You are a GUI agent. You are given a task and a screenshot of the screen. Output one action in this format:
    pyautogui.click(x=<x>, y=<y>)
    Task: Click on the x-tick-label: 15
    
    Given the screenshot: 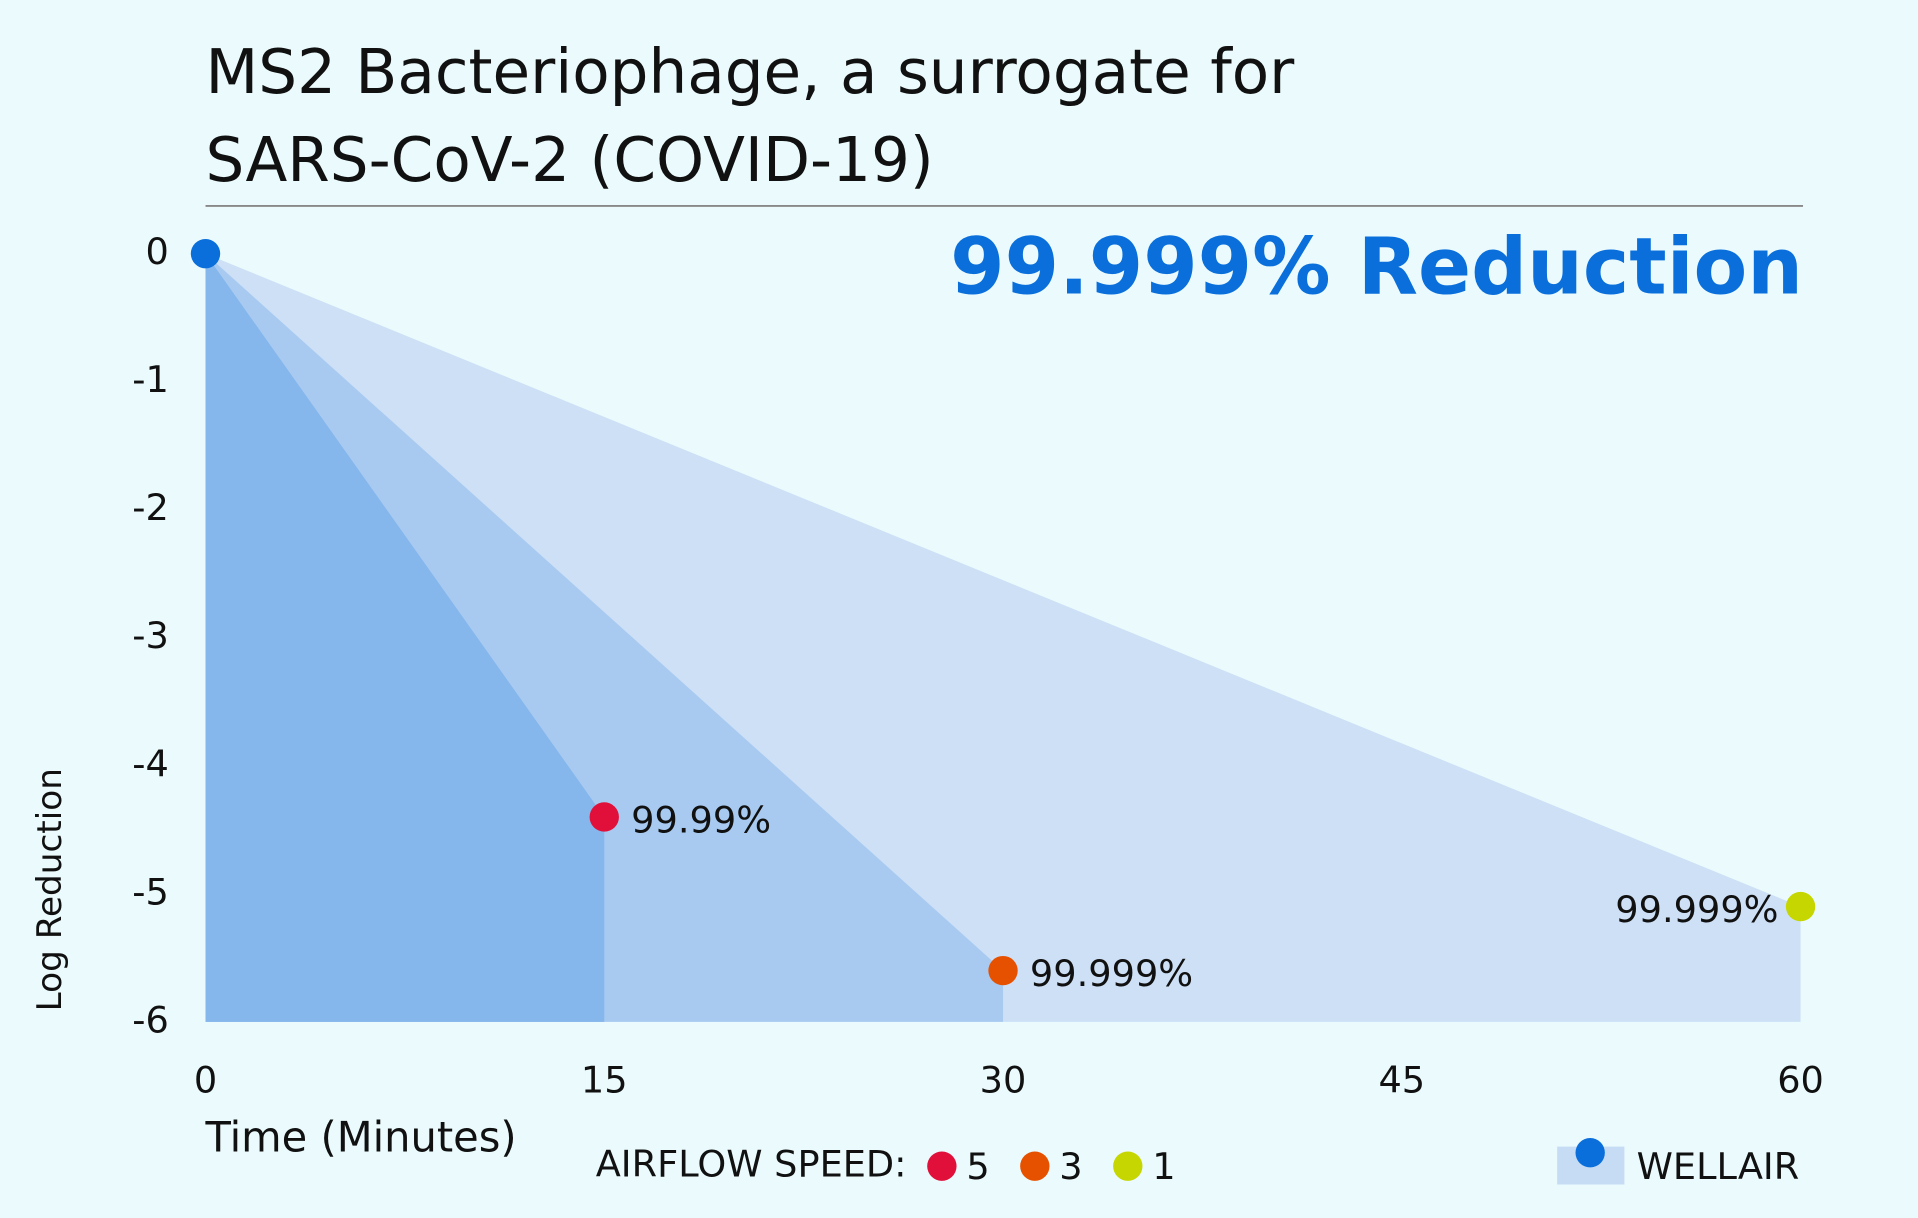 What is the action you would take?
    pyautogui.click(x=604, y=1079)
    